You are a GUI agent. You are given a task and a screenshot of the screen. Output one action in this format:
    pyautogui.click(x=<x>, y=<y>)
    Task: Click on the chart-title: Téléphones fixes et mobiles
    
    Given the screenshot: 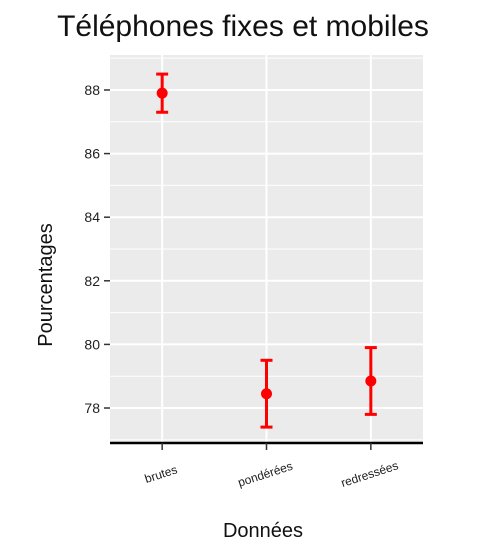 What is the action you would take?
    pyautogui.click(x=243, y=26)
    